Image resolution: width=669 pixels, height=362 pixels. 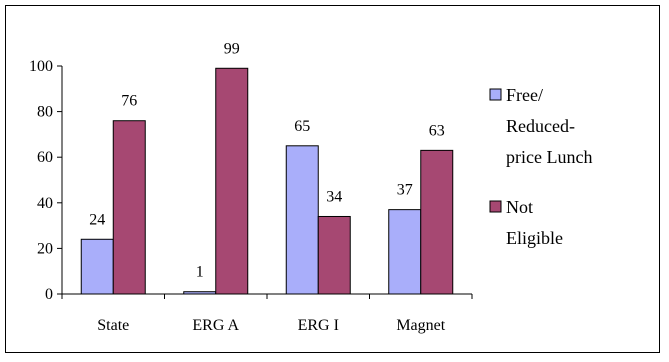 What do you see at coordinates (200, 272) in the screenshot?
I see `data-label: 1` at bounding box center [200, 272].